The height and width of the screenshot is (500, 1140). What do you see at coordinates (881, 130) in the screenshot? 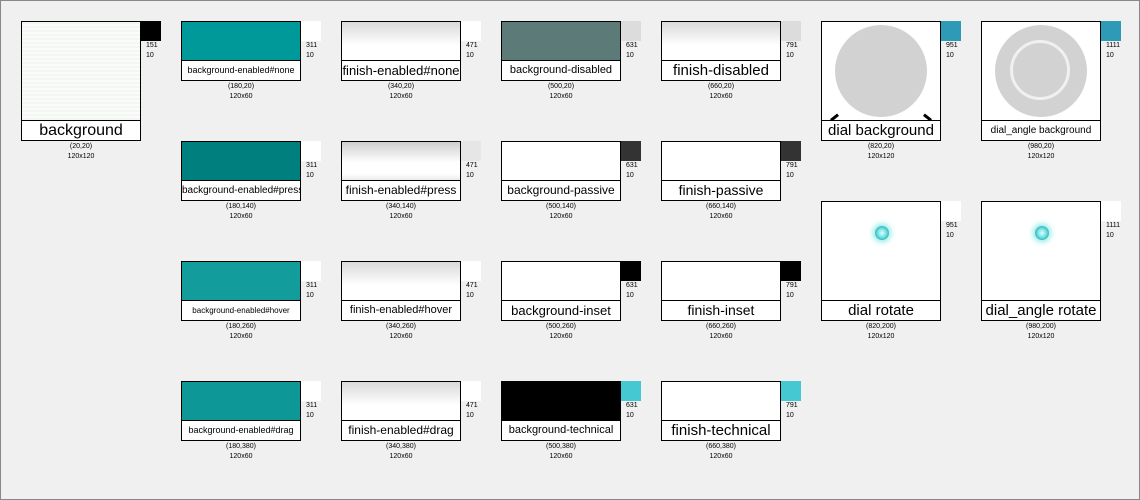
I see `tile-label: dial background` at bounding box center [881, 130].